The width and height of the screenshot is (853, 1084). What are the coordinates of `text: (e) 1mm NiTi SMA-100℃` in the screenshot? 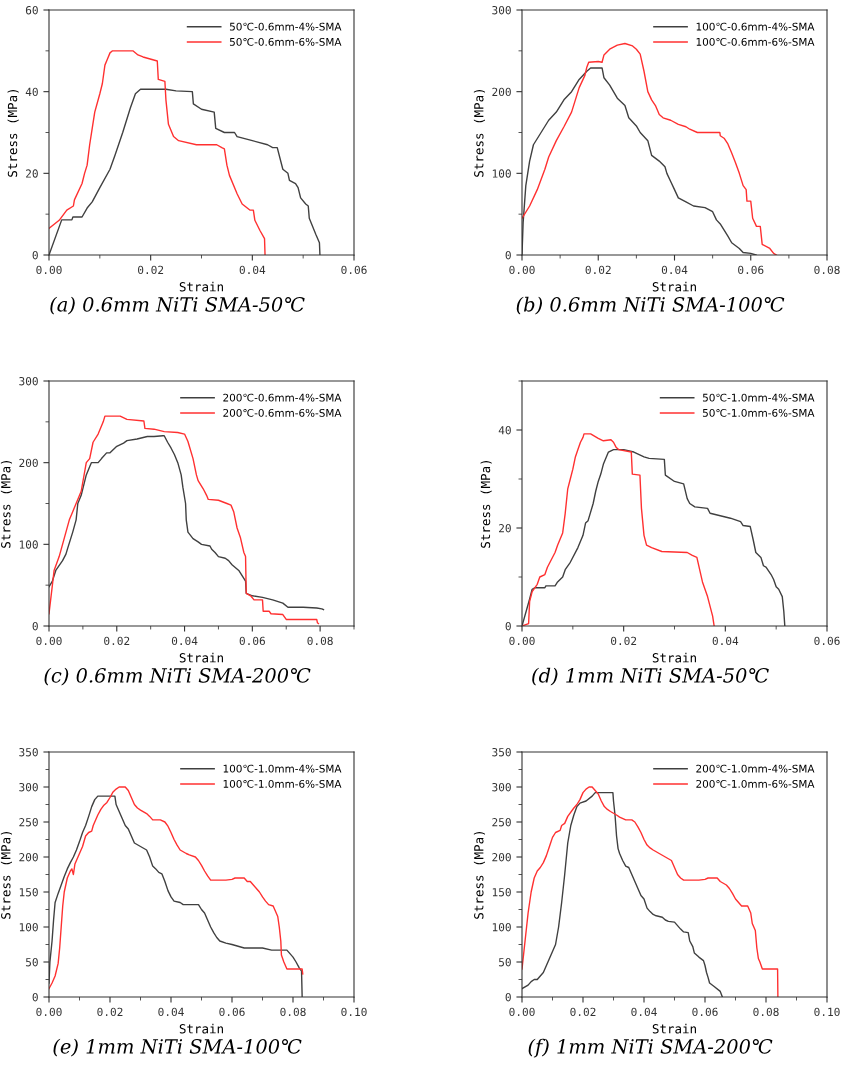 It's located at (177, 1047).